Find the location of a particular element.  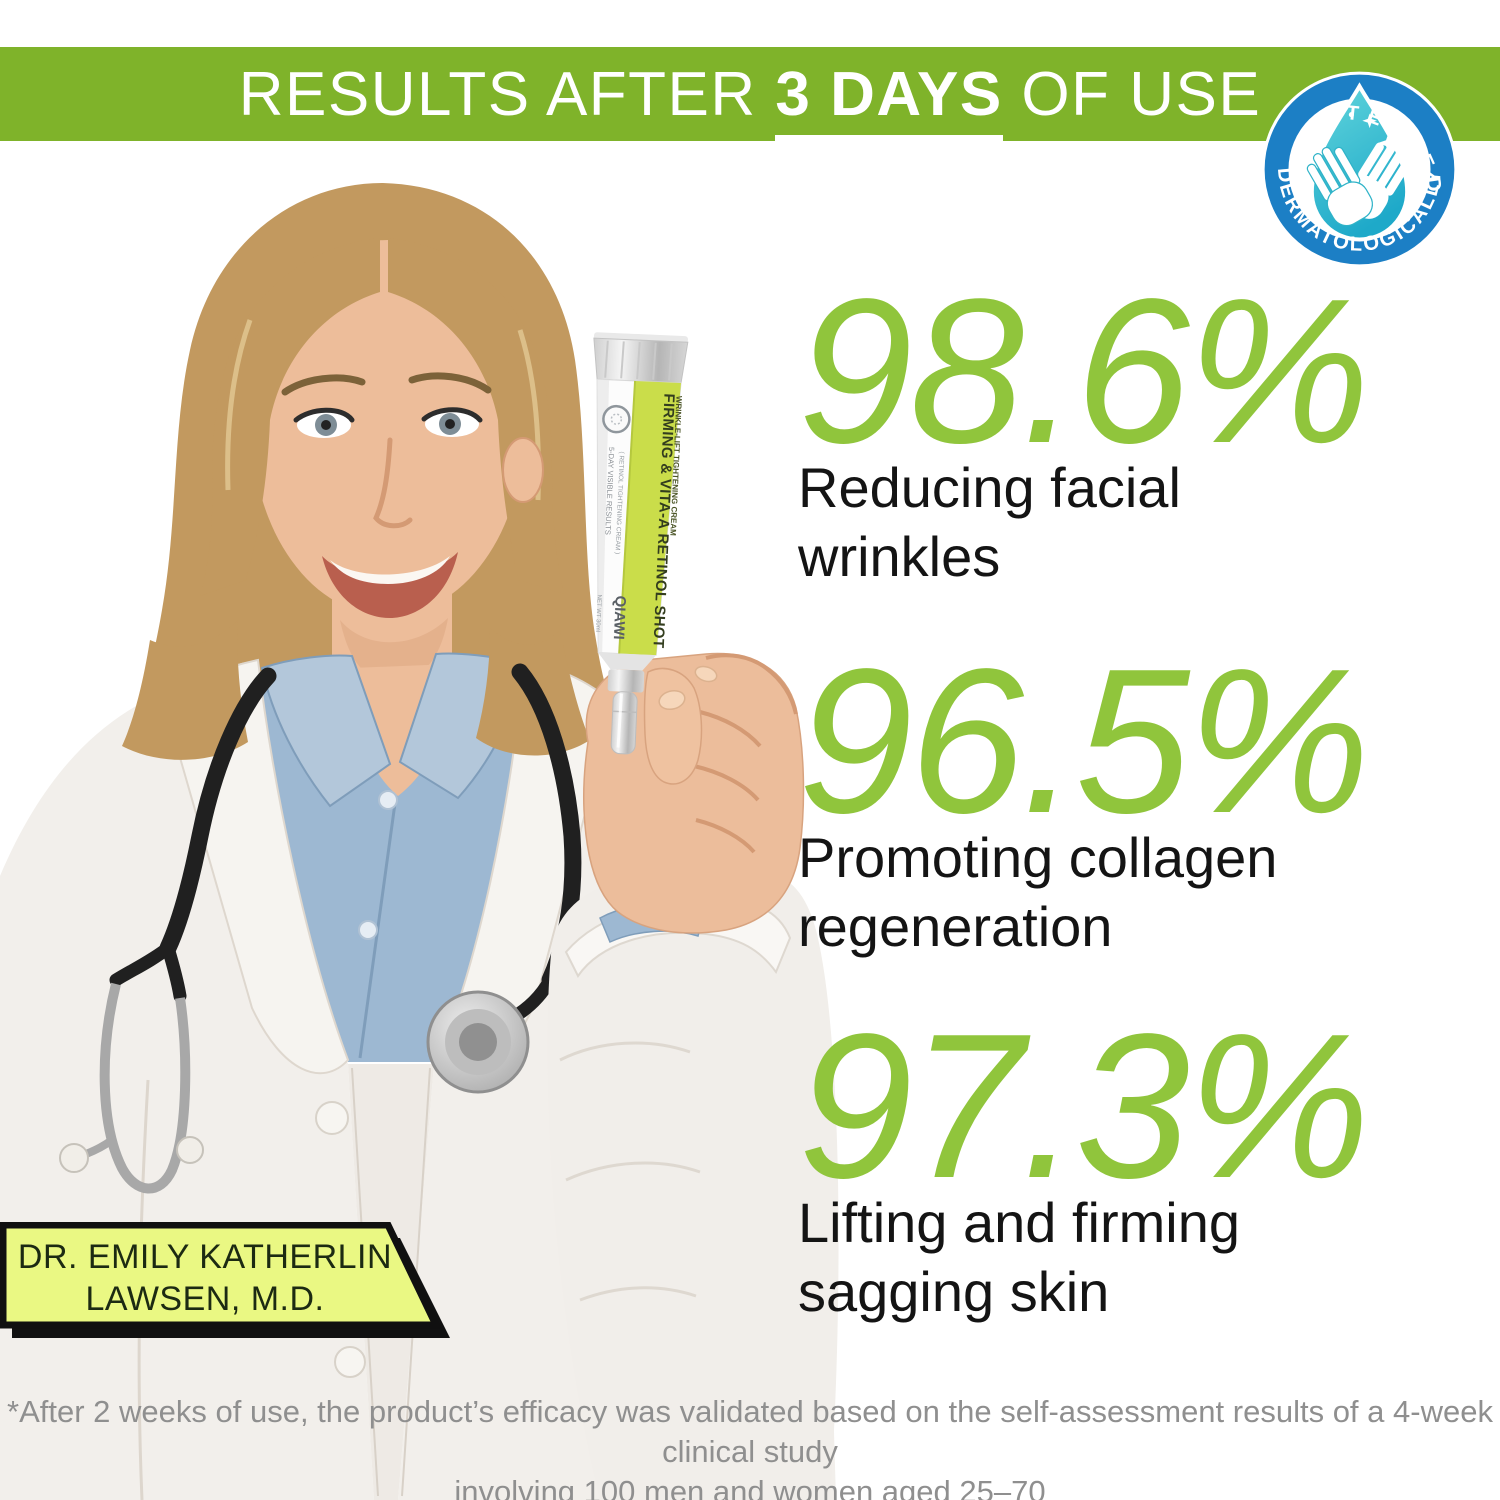

tube-small-text: 5-DAY VISIBLE RESULTS is located at coordinates (609, 491).